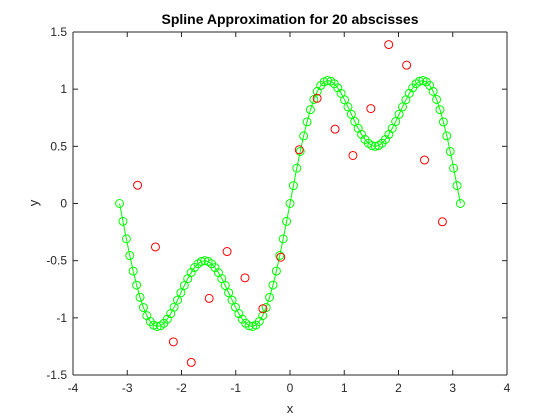 Image resolution: width=560 pixels, height=420 pixels. What do you see at coordinates (61, 318) in the screenshot?
I see `y-tick-label: -1` at bounding box center [61, 318].